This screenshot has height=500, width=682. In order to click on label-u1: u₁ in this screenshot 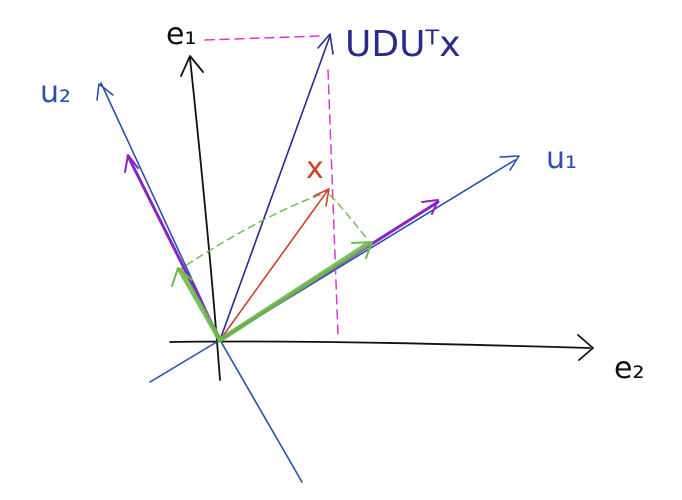, I will do `click(561, 158)`.